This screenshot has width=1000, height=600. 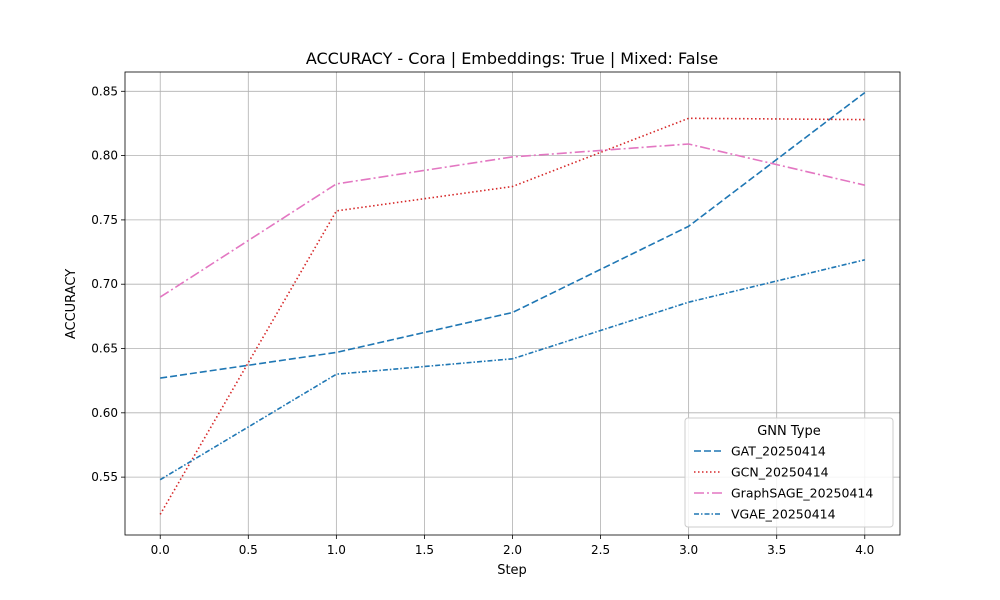 What do you see at coordinates (336, 550) in the screenshot?
I see `x-tick-label: 1.0` at bounding box center [336, 550].